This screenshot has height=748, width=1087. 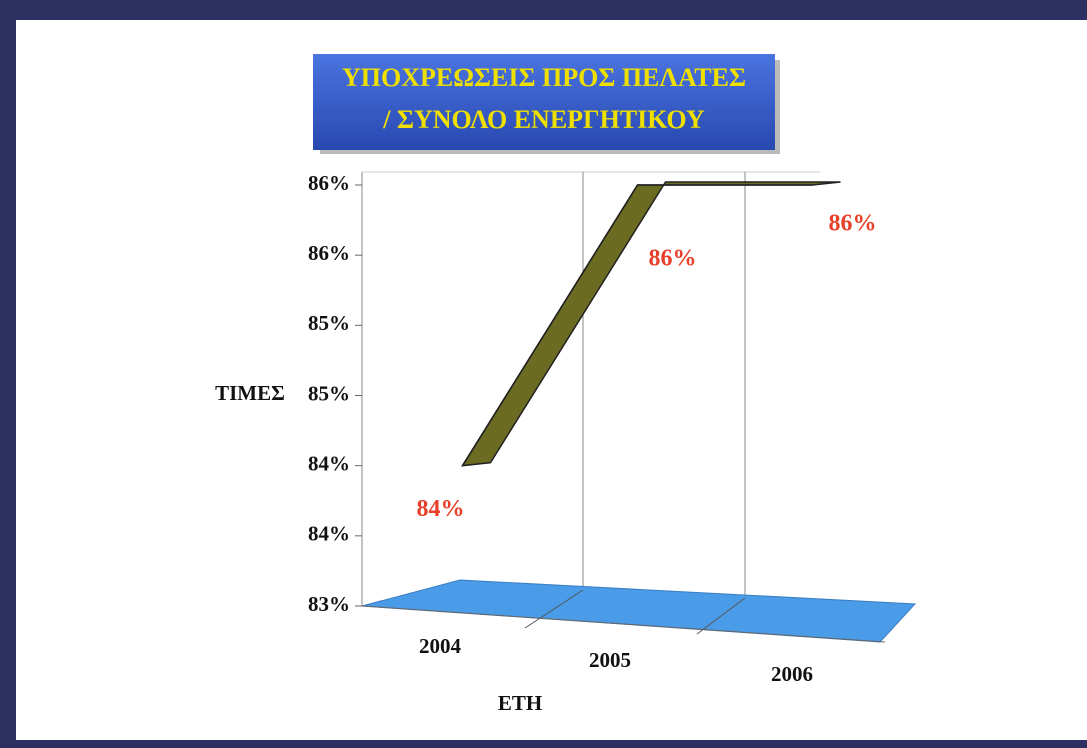 I want to click on line, so click(x=637, y=325).